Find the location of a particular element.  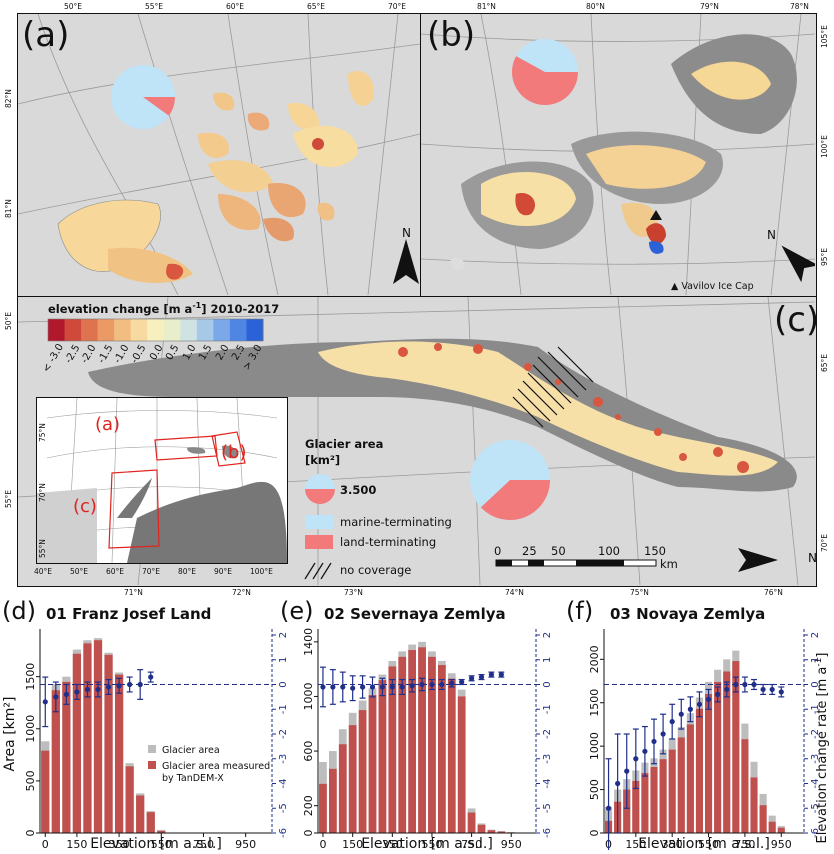

colorbar-title-pre: elevation change [m a is located at coordinates (120, 308).